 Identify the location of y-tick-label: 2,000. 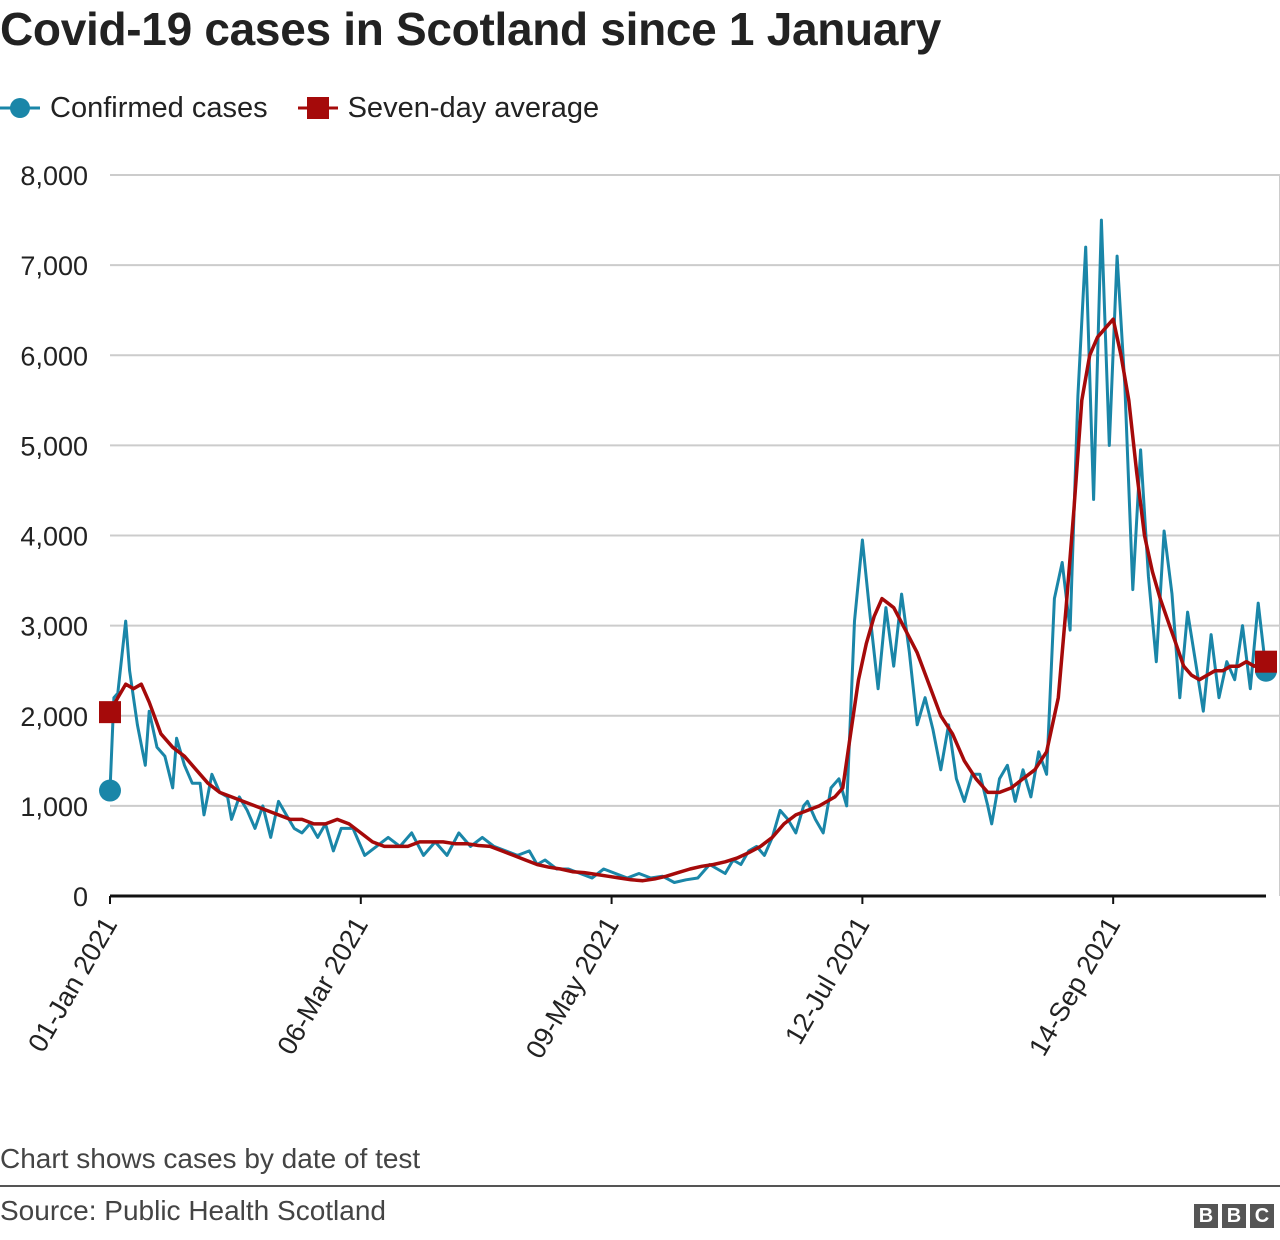
(54, 717).